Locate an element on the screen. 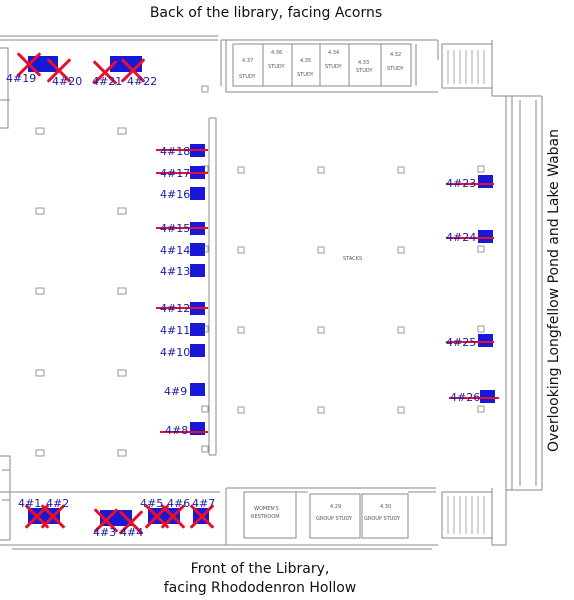  seat-8-box is located at coordinates (197, 428).